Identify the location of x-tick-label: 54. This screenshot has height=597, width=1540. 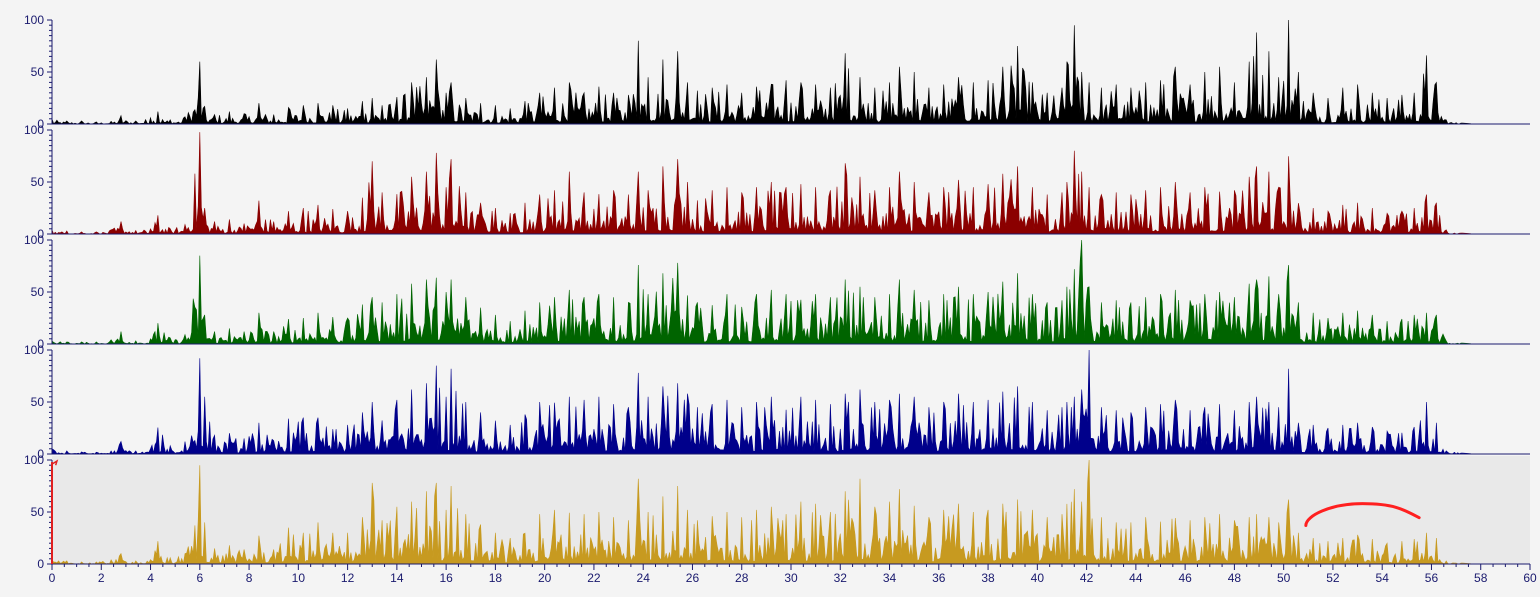
(1383, 578).